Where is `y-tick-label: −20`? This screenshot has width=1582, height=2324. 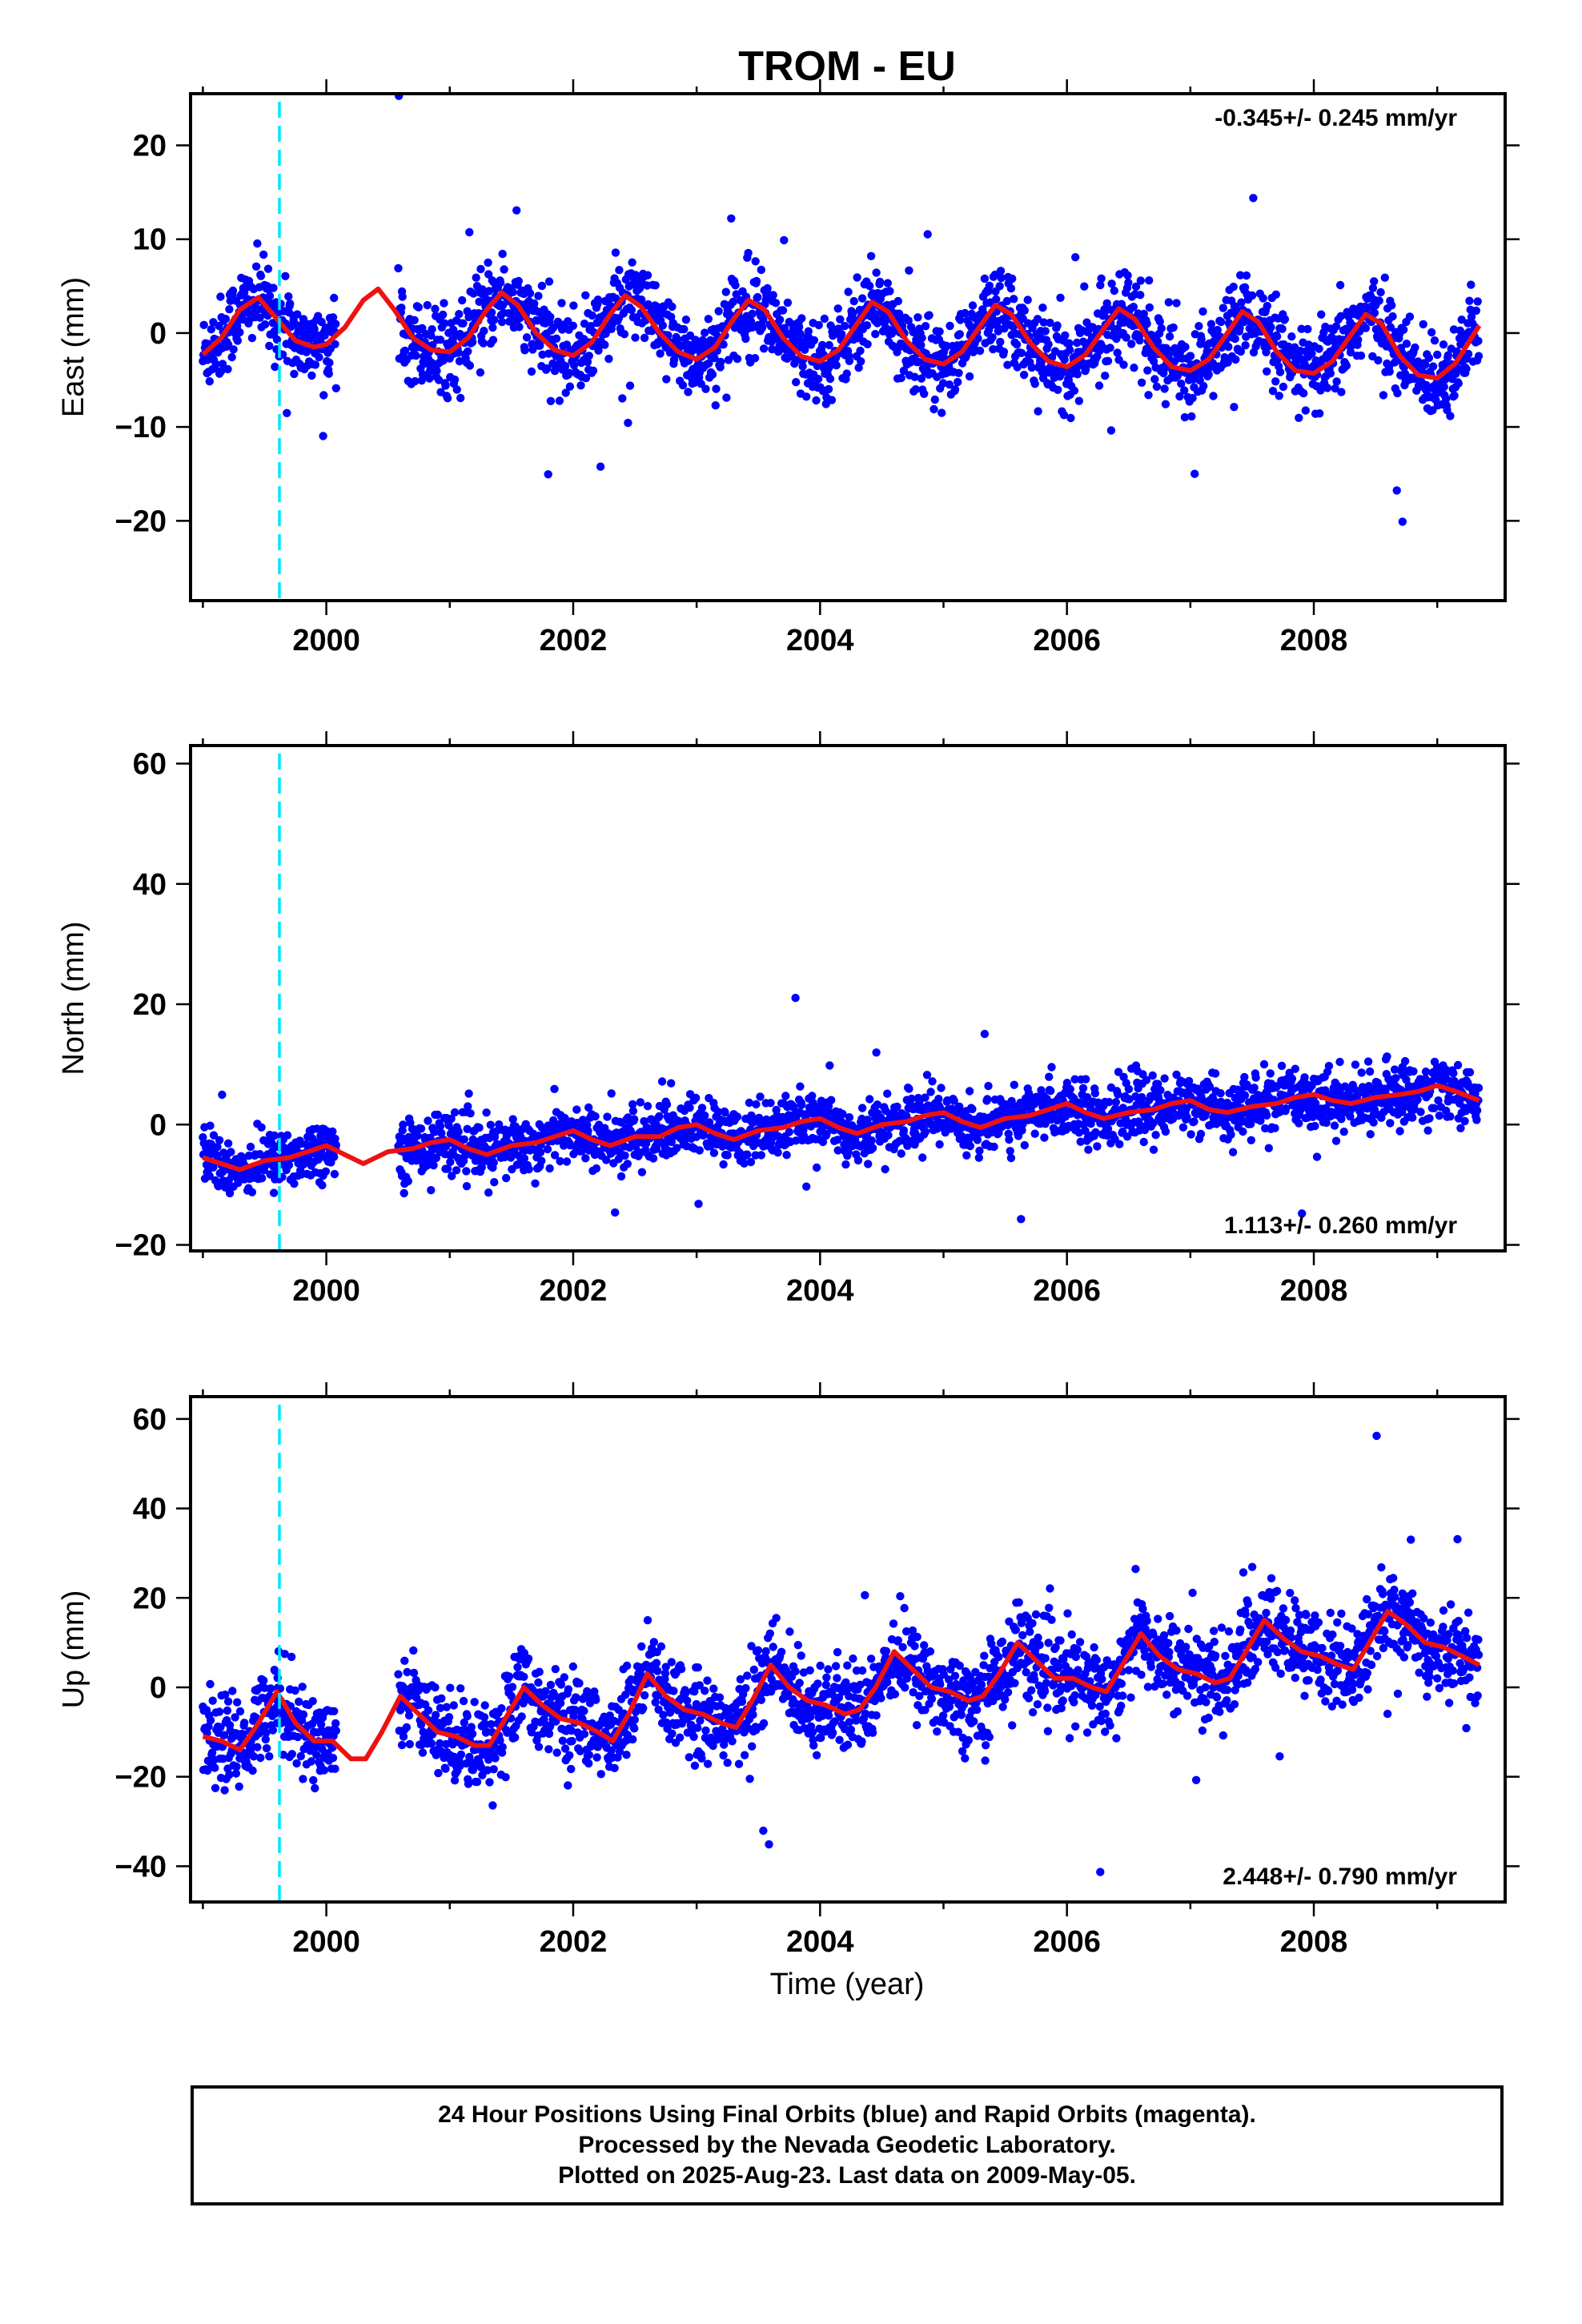
y-tick-label: −20 is located at coordinates (141, 1245).